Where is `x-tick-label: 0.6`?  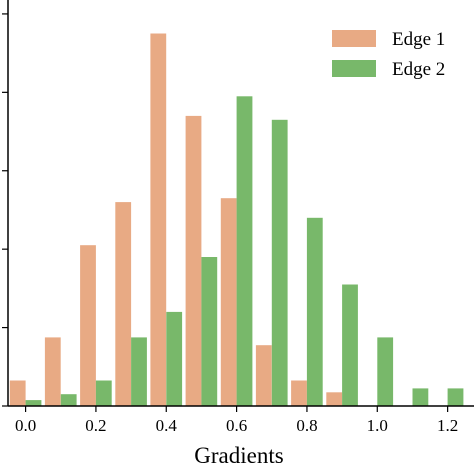 x-tick-label: 0.6 is located at coordinates (236, 425).